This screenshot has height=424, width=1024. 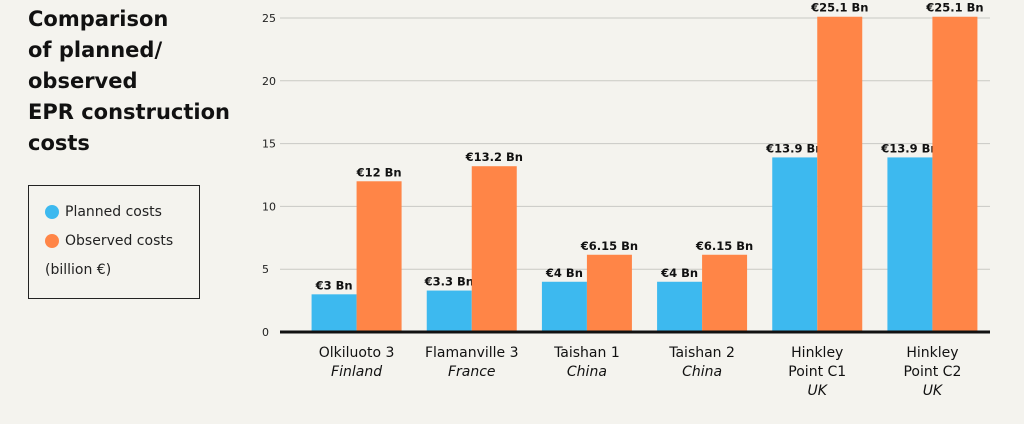 I want to click on category-name: Hinkley Point C2, so click(x=932, y=362).